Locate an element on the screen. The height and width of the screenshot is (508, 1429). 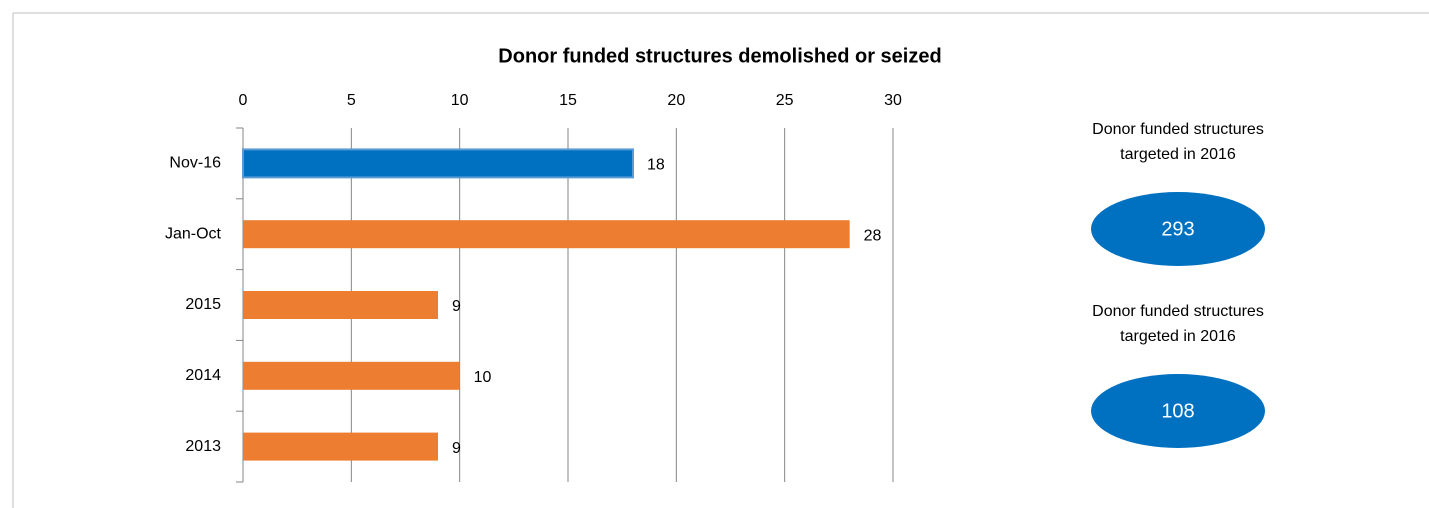
y-tick-label: 2014 is located at coordinates (203, 375).